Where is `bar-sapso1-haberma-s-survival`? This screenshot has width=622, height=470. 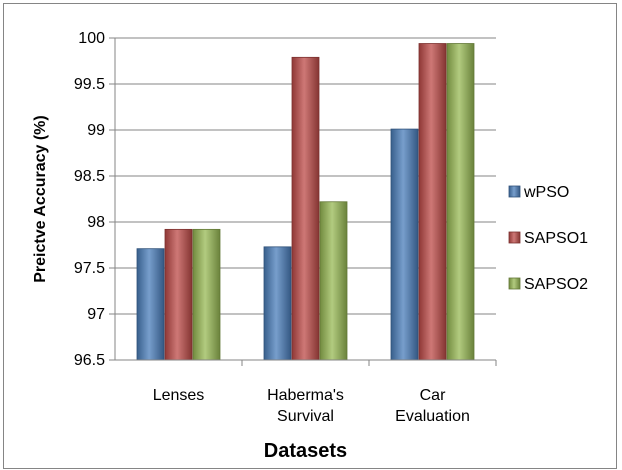 bar-sapso1-haberma-s-survival is located at coordinates (305, 208).